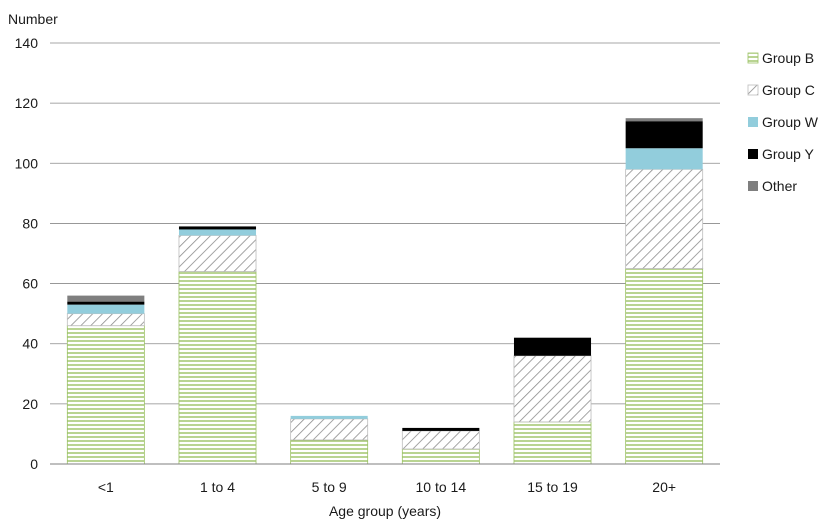 The image size is (829, 520). I want to click on x-axis-ticks: <1 1 to 4 5 to 9 10 to 14 15 to 19 20+, so click(387, 487).